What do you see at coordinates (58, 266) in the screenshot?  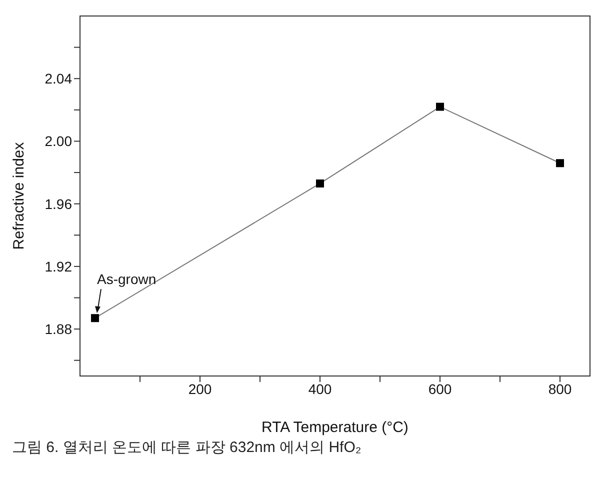 I see `y-tick-label: 1.92` at bounding box center [58, 266].